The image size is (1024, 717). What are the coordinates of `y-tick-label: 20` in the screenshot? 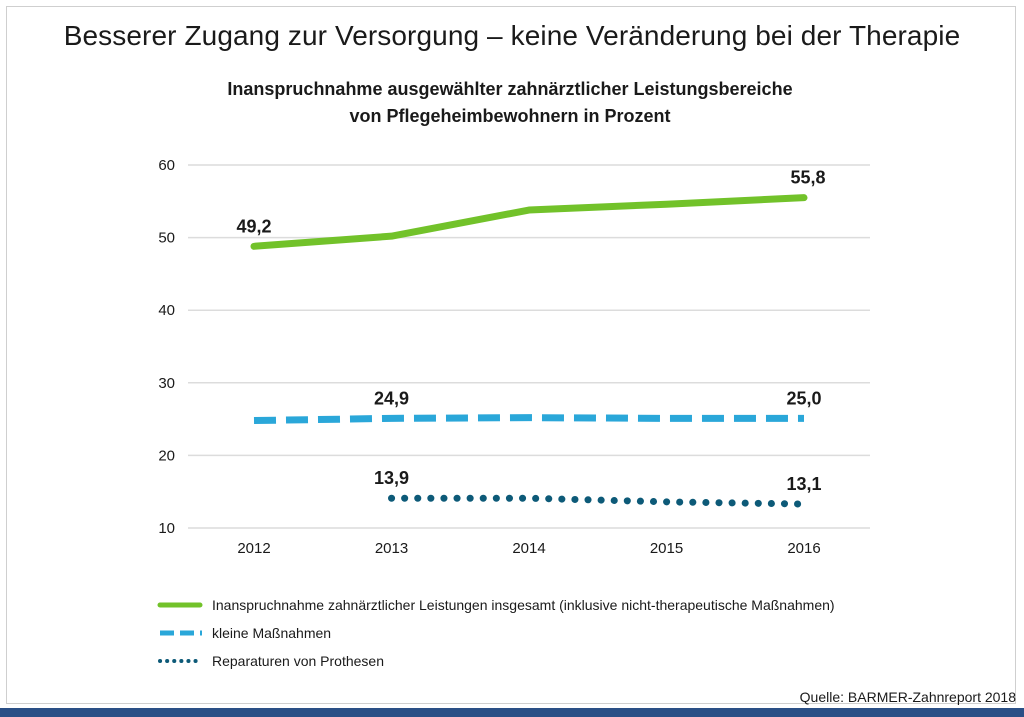 It's located at (166, 455).